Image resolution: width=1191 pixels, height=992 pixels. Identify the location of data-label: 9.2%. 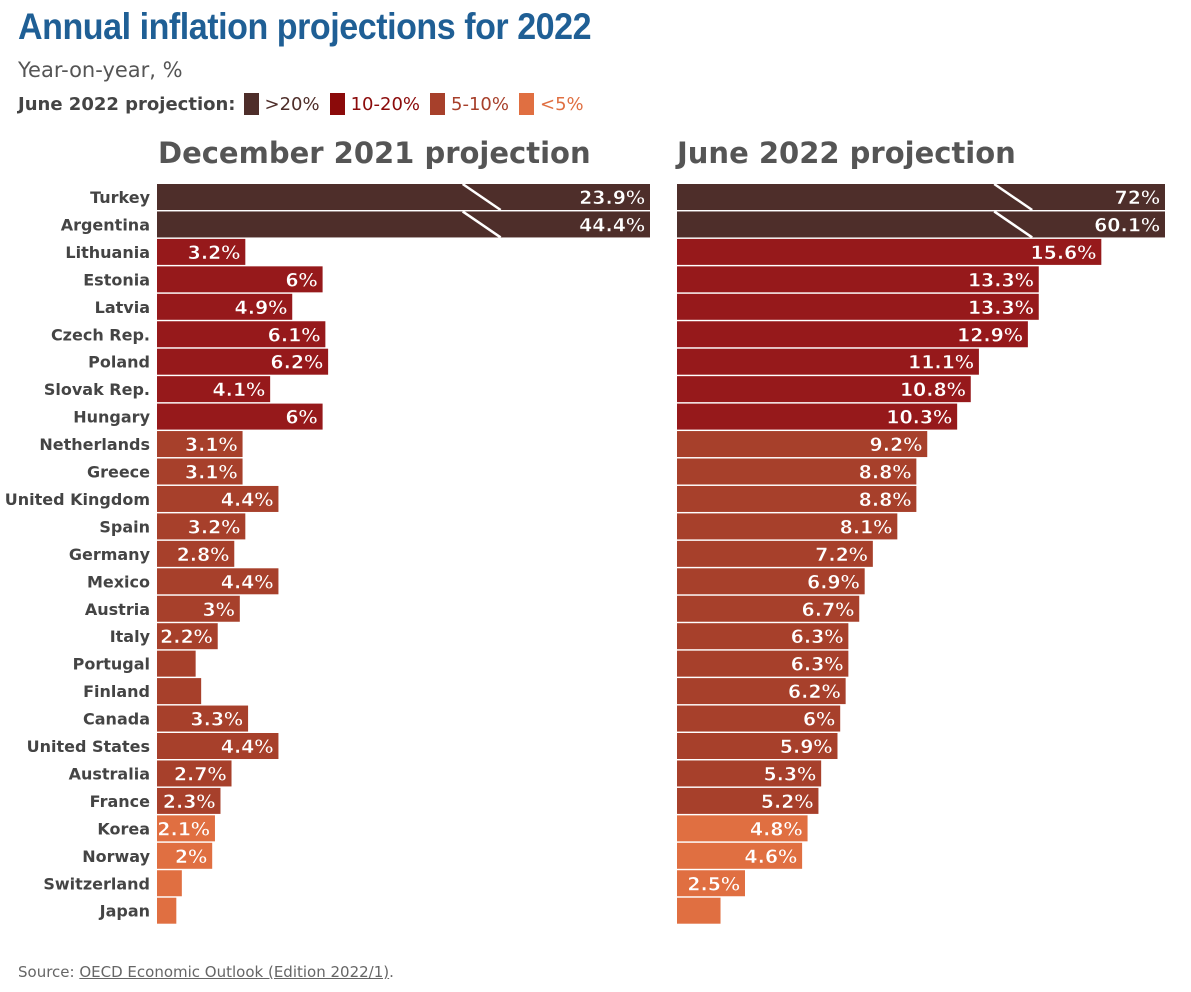
(896, 445).